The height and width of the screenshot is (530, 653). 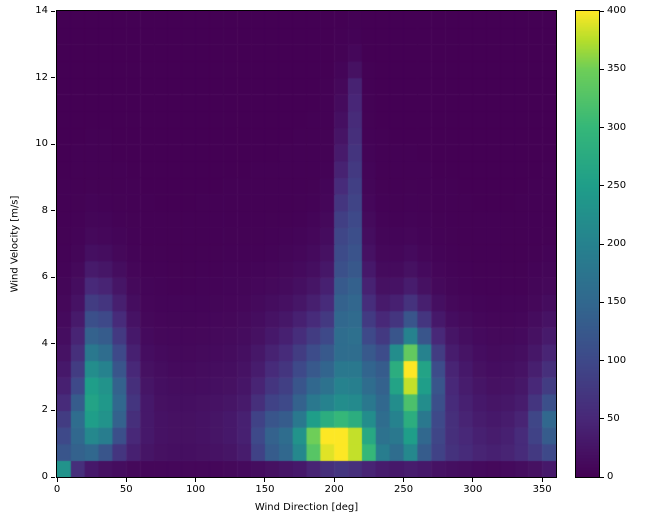 What do you see at coordinates (41, 77) in the screenshot?
I see `y-tick-label: 12` at bounding box center [41, 77].